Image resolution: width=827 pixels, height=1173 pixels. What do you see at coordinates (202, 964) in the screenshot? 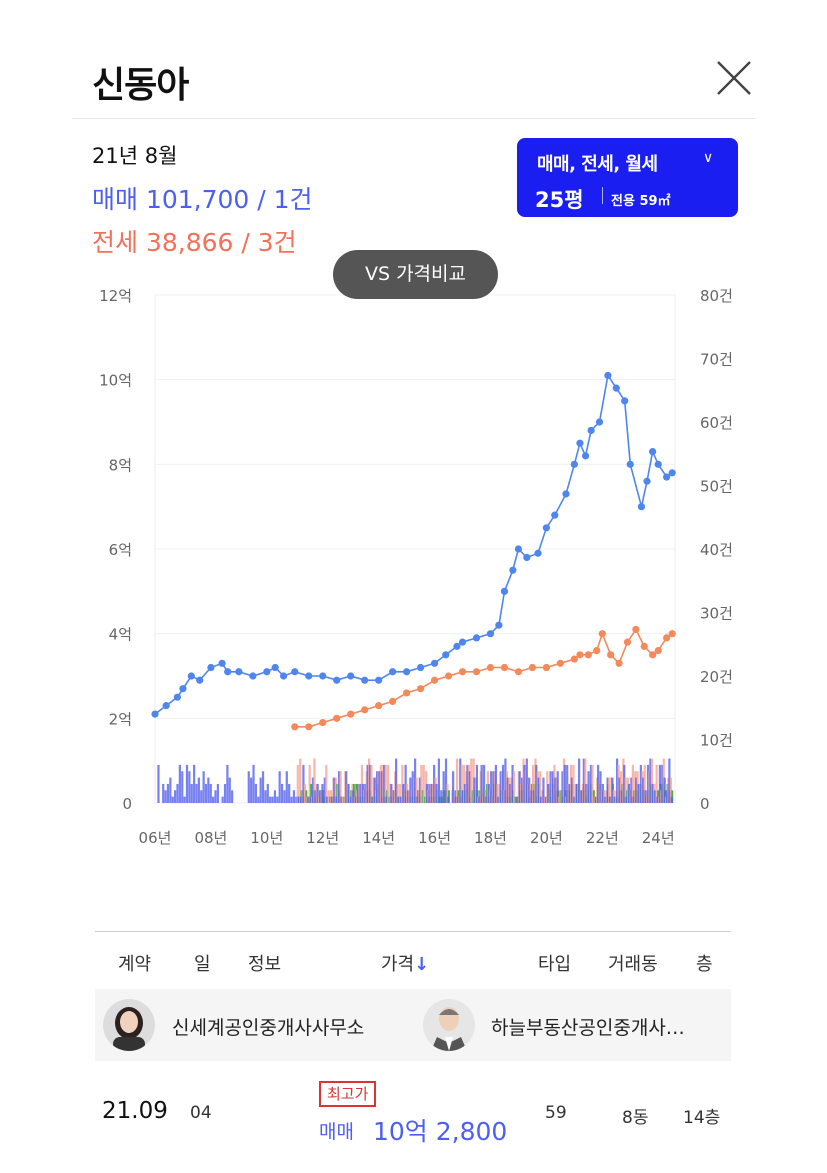
I see `header-day: 일` at bounding box center [202, 964].